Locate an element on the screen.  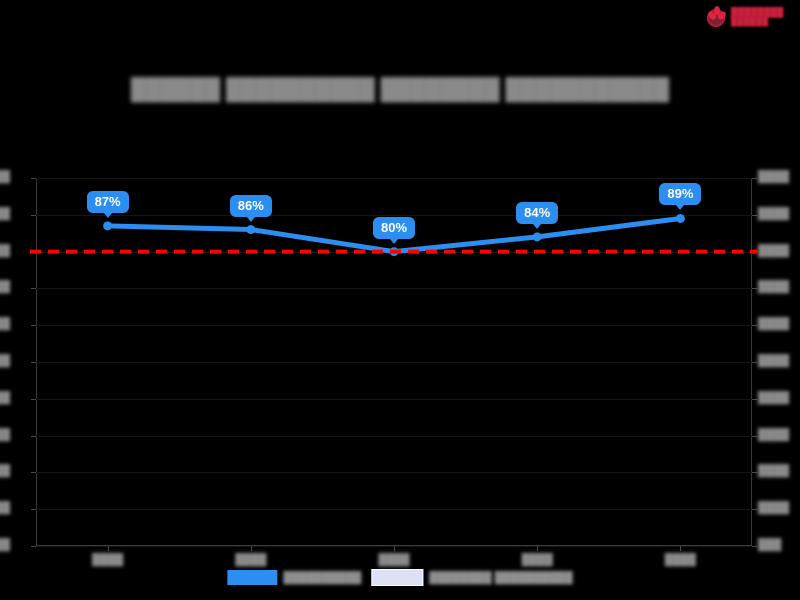
series1-markers is located at coordinates (394, 235).